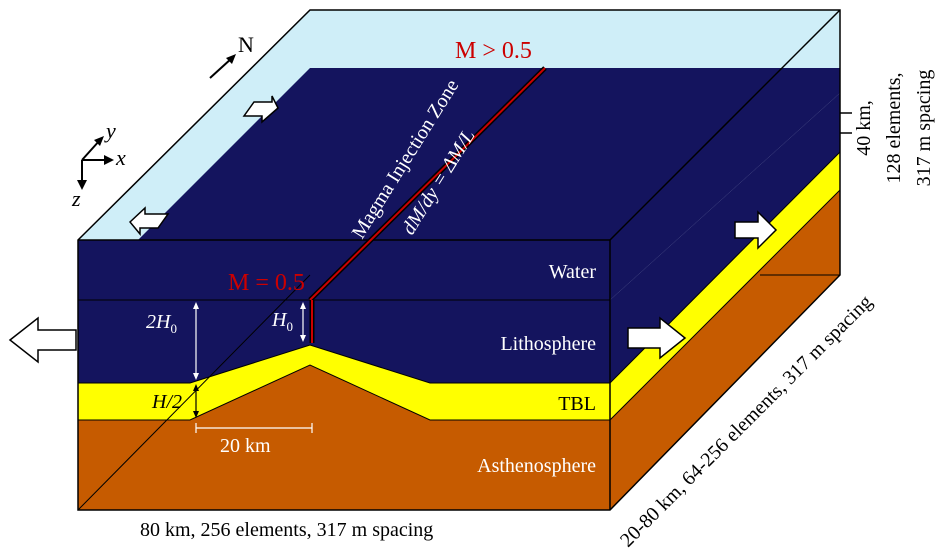  What do you see at coordinates (120, 157) in the screenshot?
I see `x-axis-label: x` at bounding box center [120, 157].